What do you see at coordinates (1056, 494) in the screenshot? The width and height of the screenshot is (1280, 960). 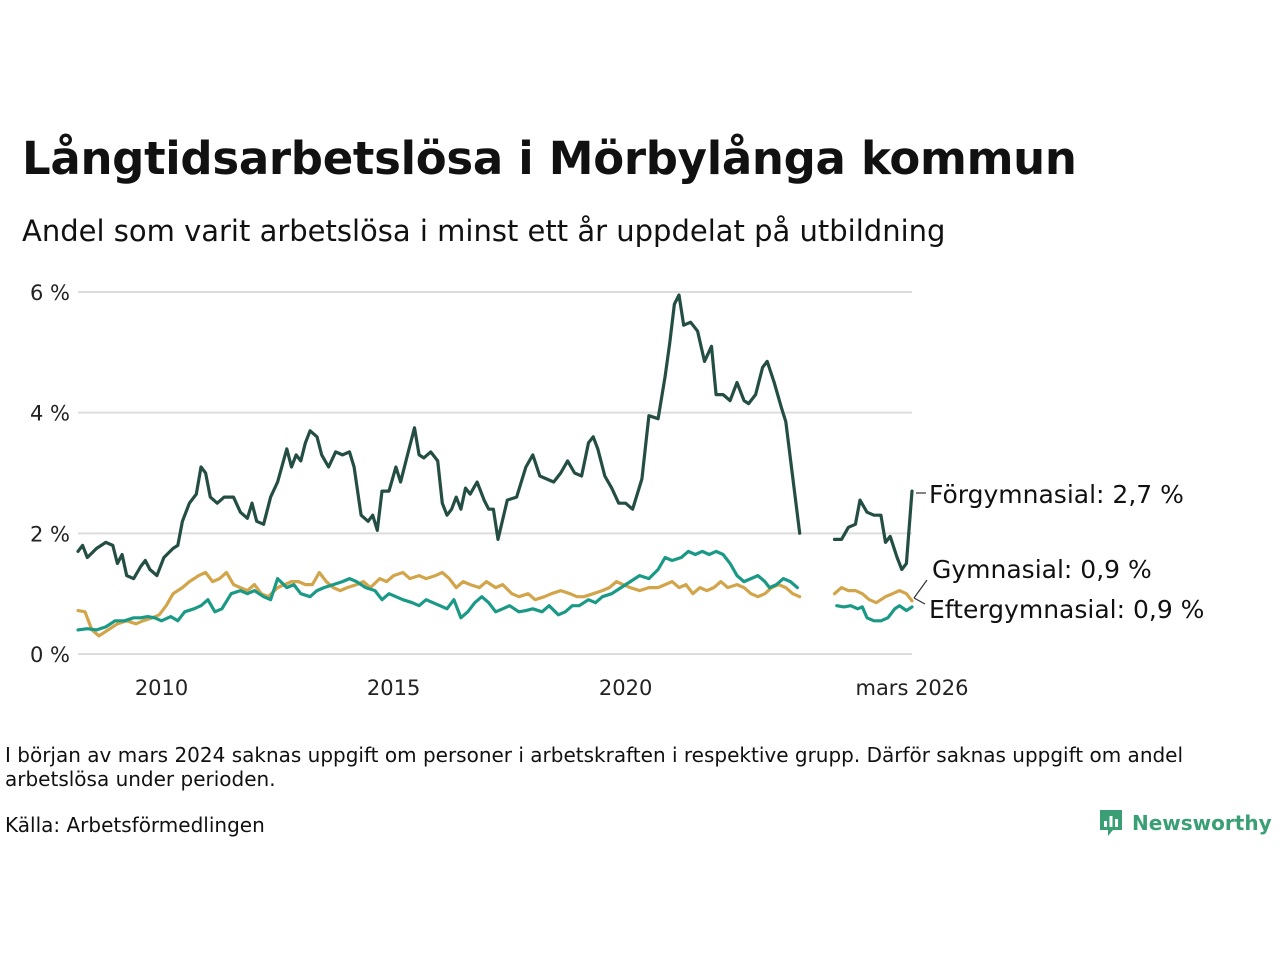 I see `series-label-forgymnasial: Förgymnasial: 2,7 %` at bounding box center [1056, 494].